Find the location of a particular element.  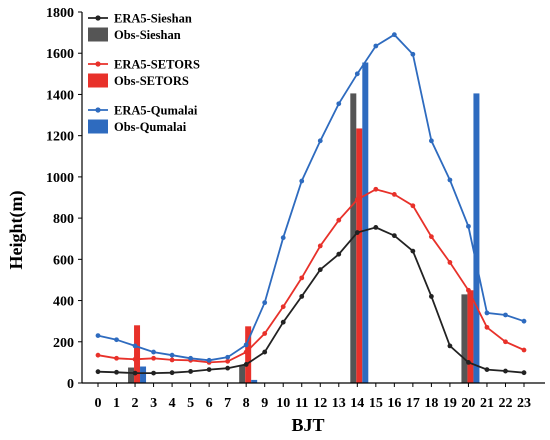

y-tick-label: 800 is located at coordinates (63, 219).